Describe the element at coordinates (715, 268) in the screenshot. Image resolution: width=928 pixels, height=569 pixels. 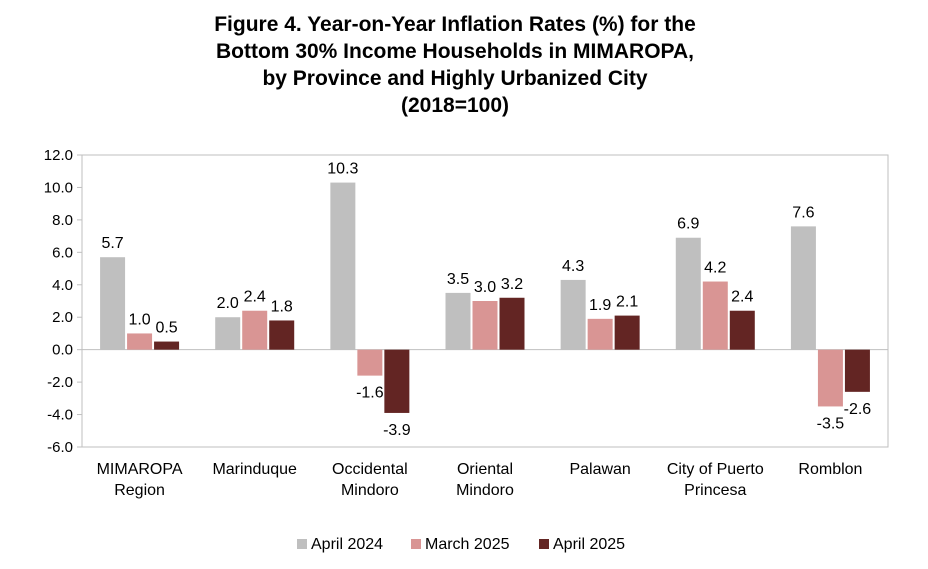
I see `data-label: 4.2` at that location.